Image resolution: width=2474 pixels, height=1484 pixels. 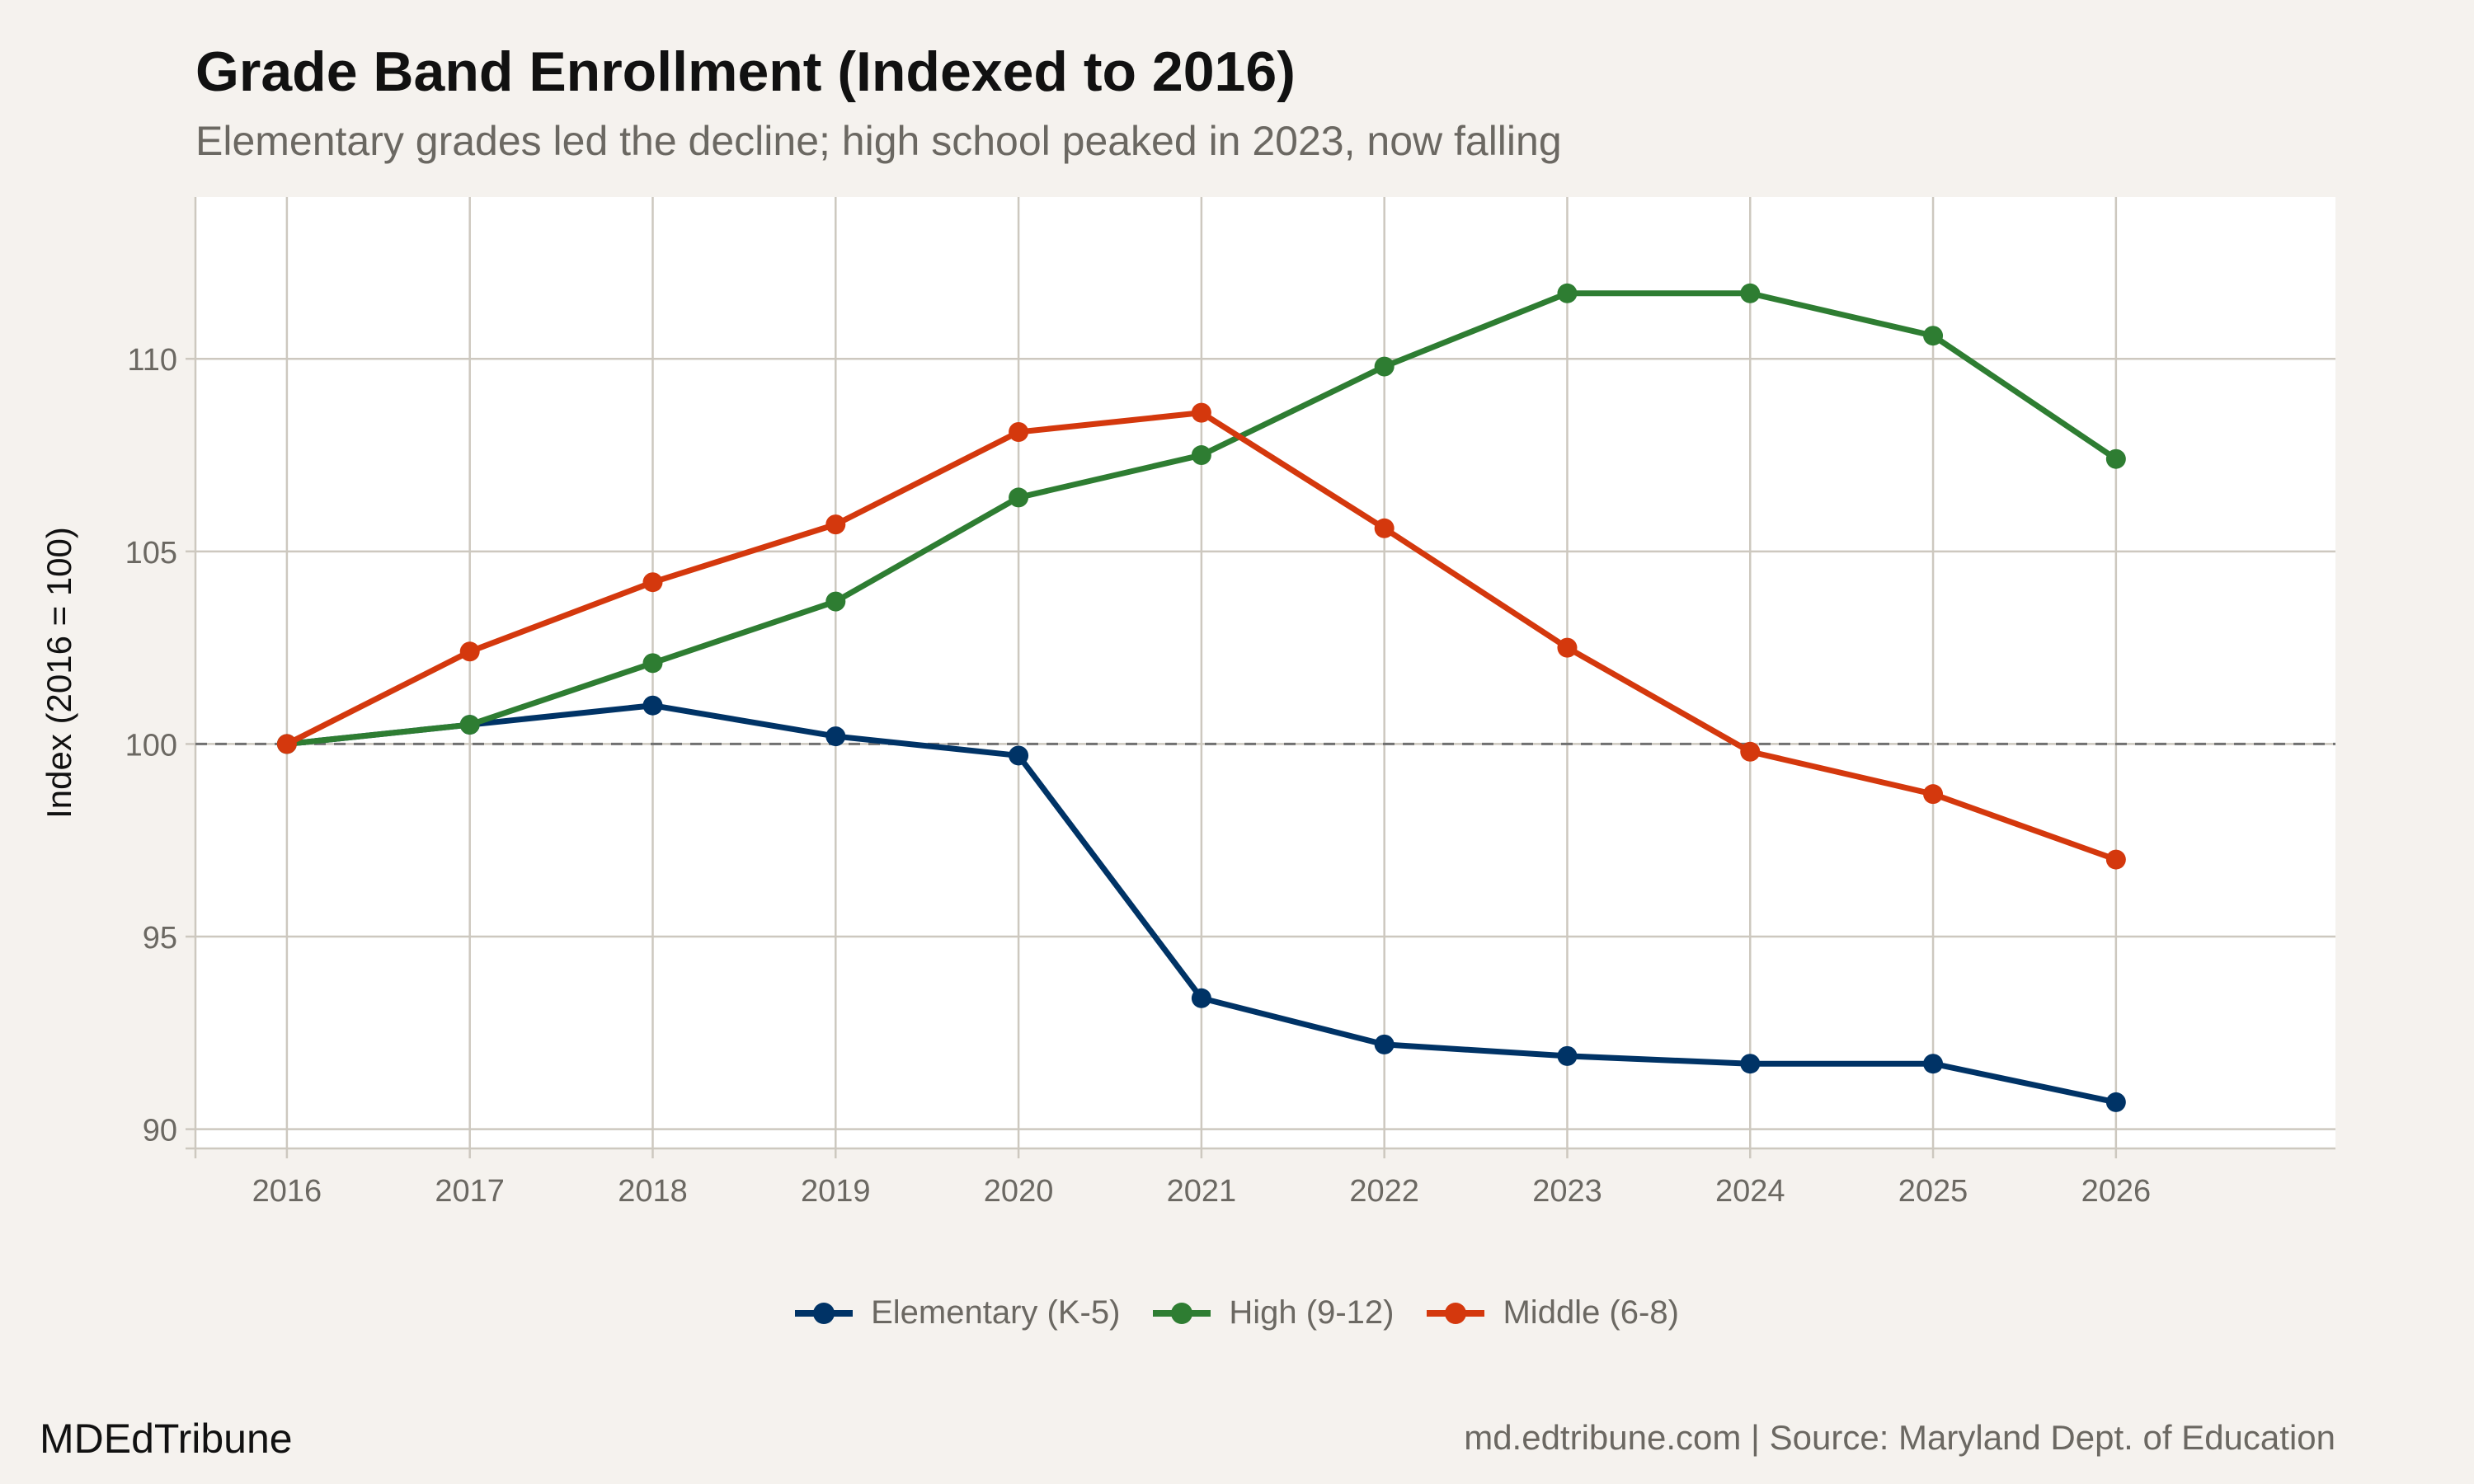 I want to click on chart-title: Grade Band Enrollment (Indexed to 2016), so click(x=745, y=71).